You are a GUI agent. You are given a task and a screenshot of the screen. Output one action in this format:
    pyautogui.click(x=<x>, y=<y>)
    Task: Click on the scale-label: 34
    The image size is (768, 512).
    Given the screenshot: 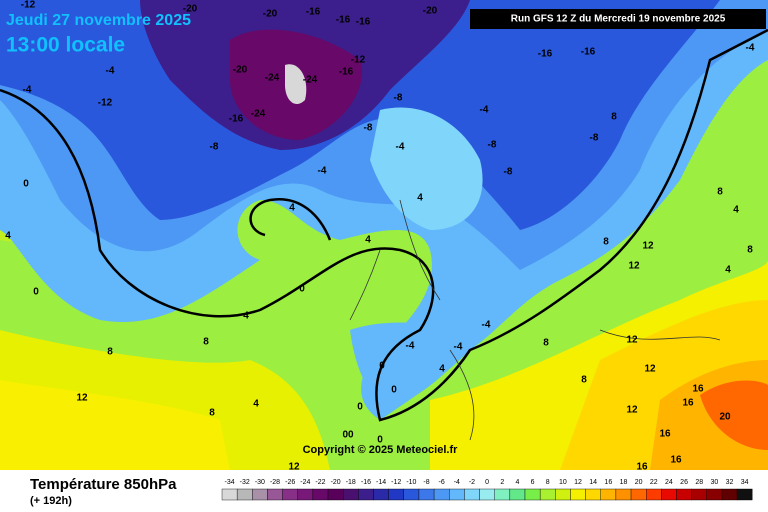 What is the action you would take?
    pyautogui.click(x=745, y=482)
    